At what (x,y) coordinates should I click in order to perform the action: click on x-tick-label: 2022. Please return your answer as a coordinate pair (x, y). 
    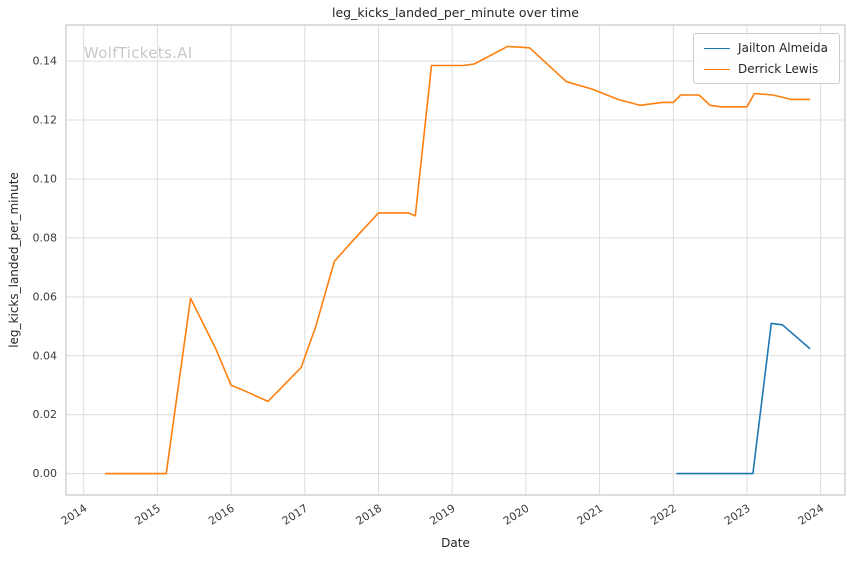
    Looking at the image, I should click on (663, 515).